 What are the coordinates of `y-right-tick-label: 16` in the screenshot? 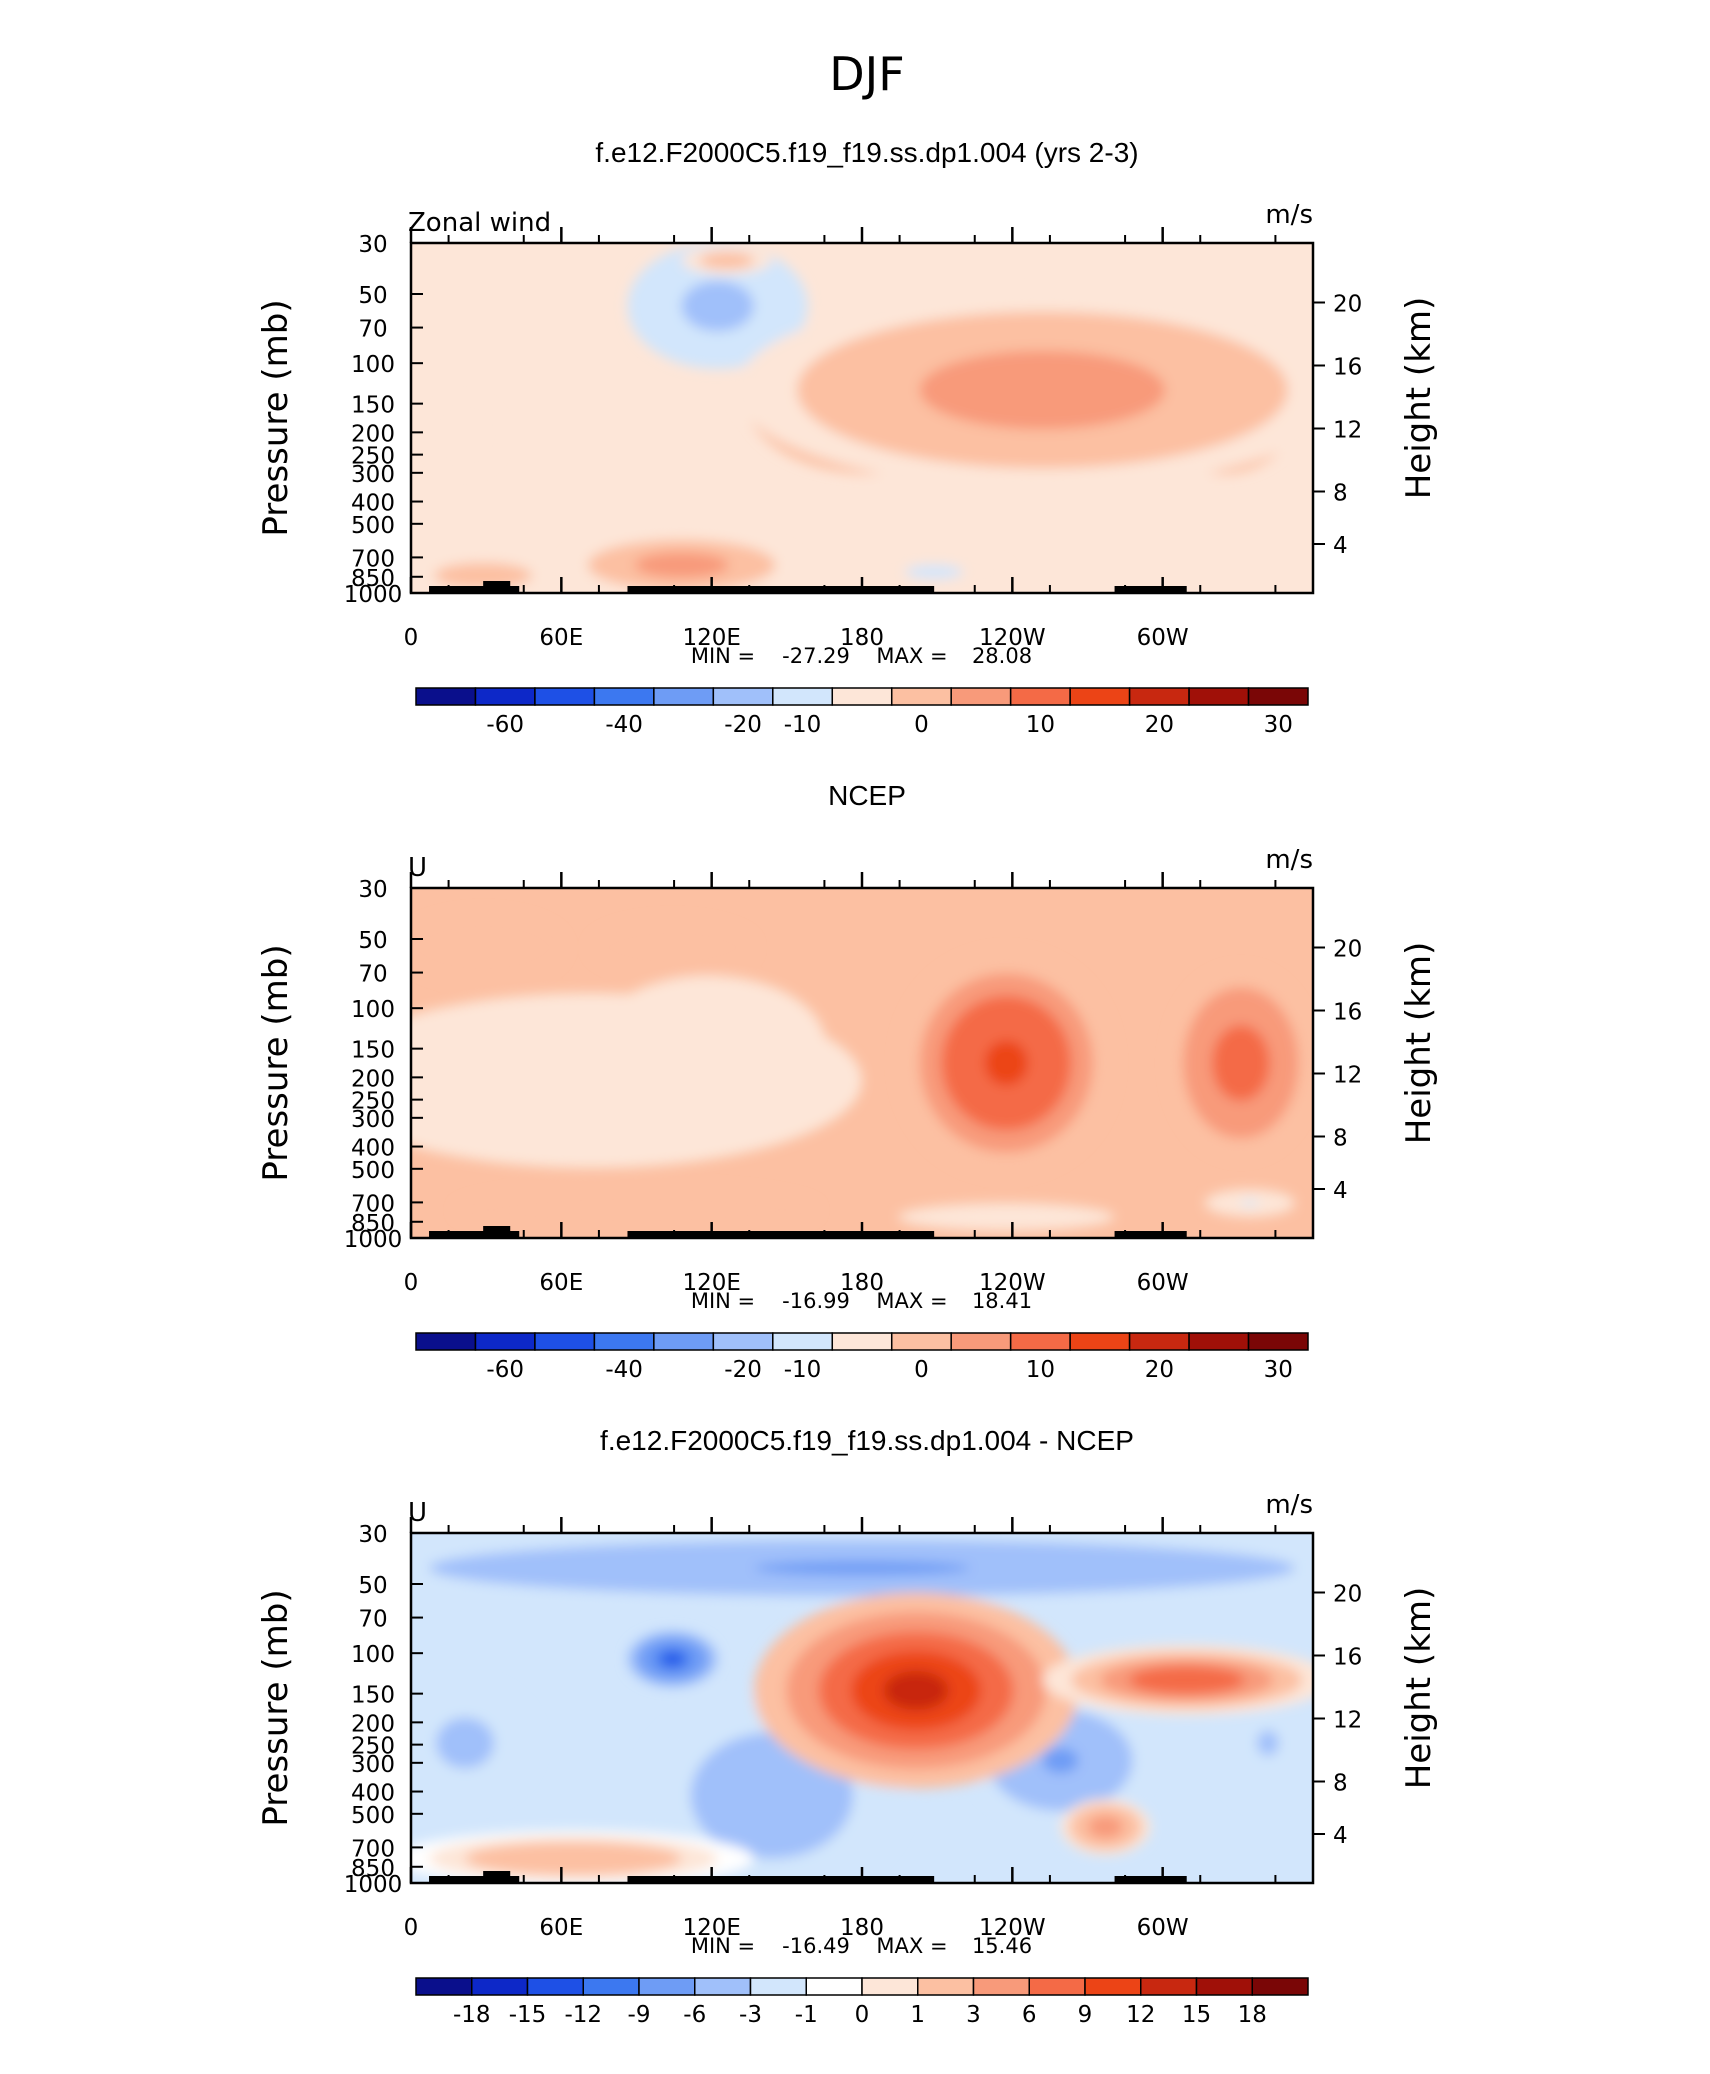 It's located at (1347, 1013).